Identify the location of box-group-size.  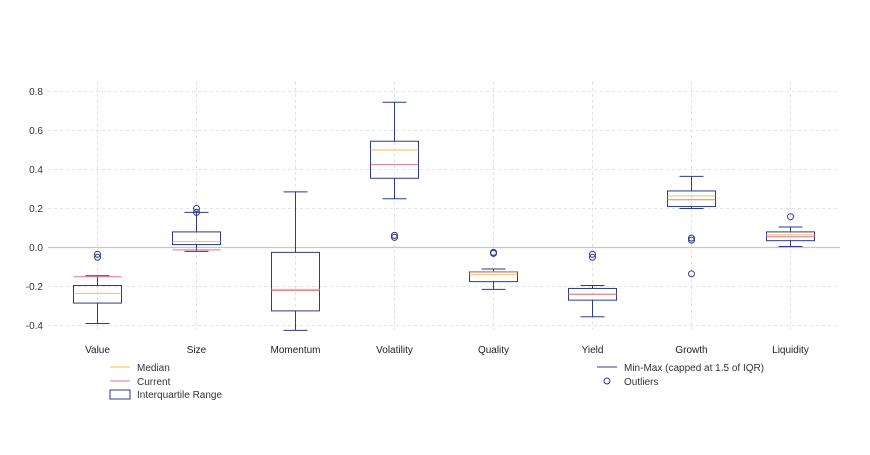
(196, 228).